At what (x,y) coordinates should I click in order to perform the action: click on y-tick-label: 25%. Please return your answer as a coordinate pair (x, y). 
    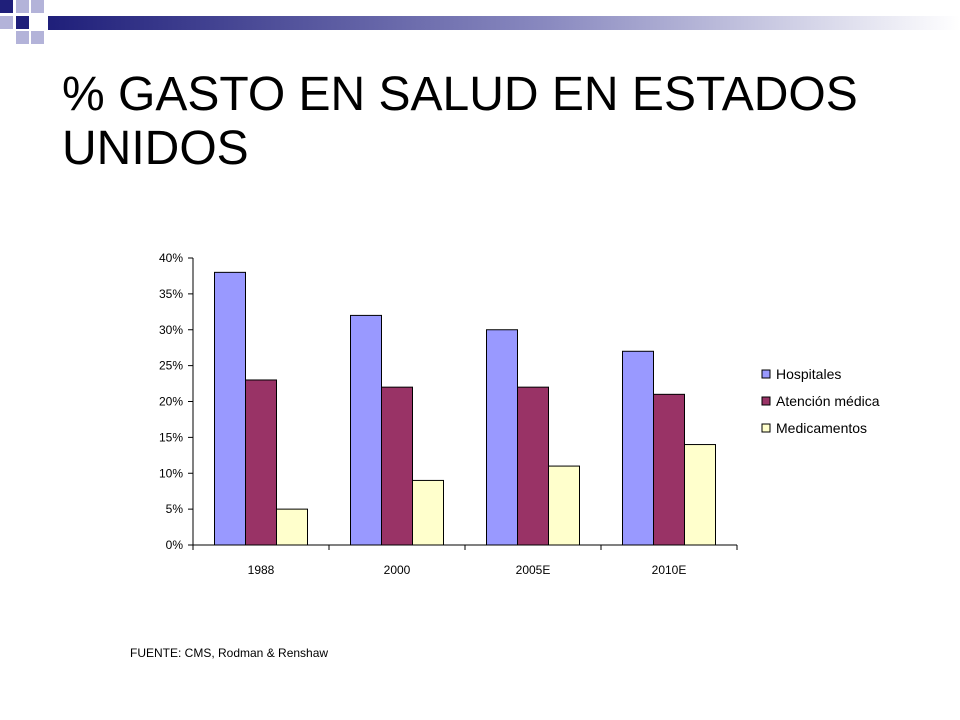
    Looking at the image, I should click on (171, 366).